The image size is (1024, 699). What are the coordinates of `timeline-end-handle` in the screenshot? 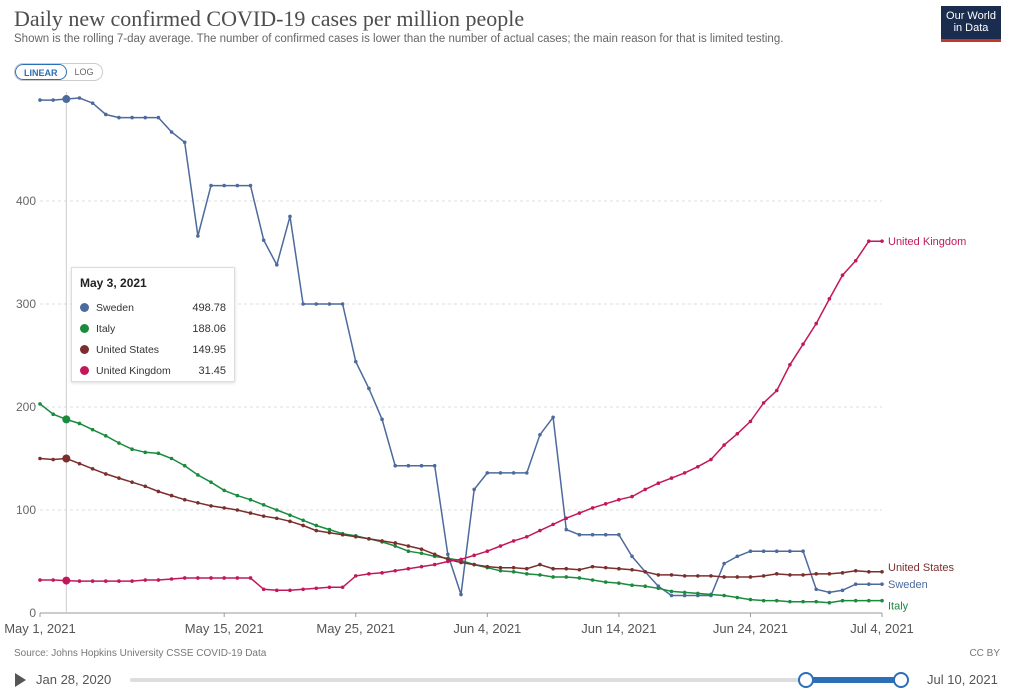 It's located at (901, 680).